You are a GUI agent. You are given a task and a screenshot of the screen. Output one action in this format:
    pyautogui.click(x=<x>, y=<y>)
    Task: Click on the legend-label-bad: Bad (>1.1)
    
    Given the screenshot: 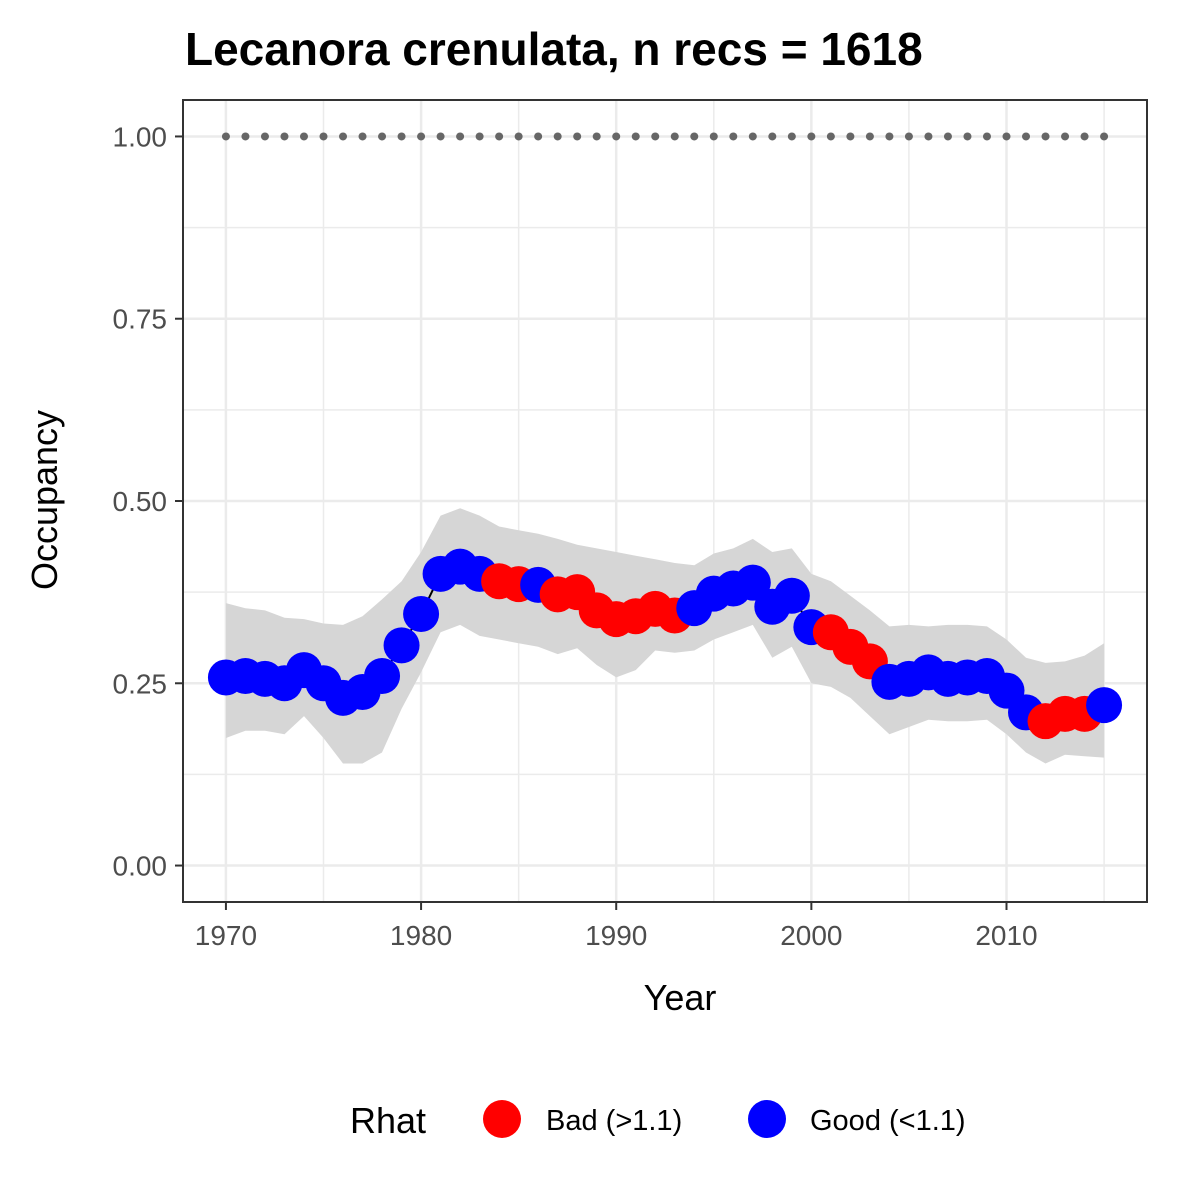 What is the action you would take?
    pyautogui.click(x=614, y=1121)
    